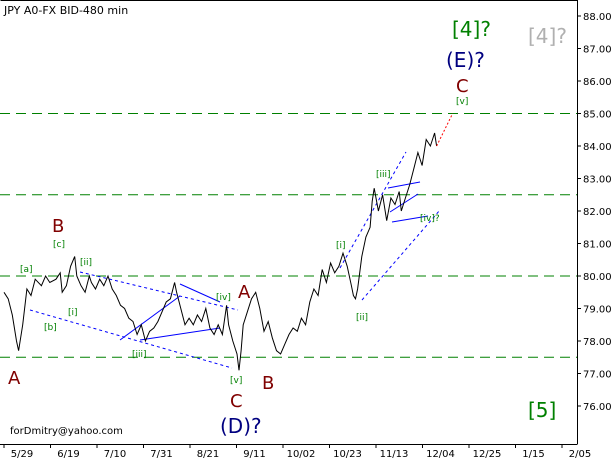 The image size is (611, 459). I want to click on label-C-top: C, so click(462, 86).